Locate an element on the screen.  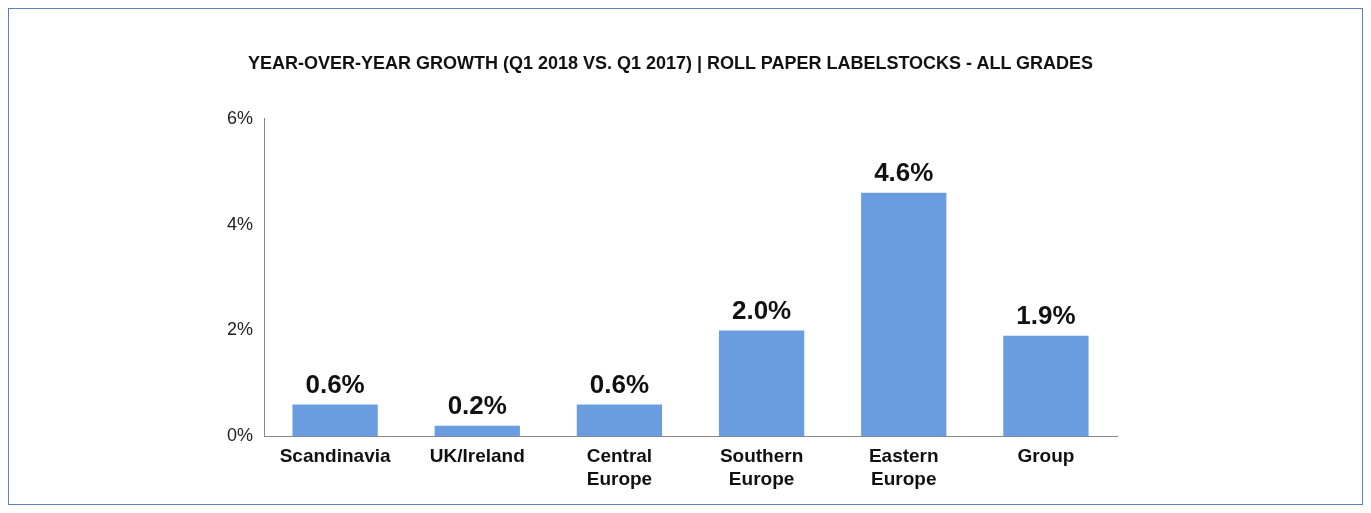
y-tick-label: 2% is located at coordinates (240, 329).